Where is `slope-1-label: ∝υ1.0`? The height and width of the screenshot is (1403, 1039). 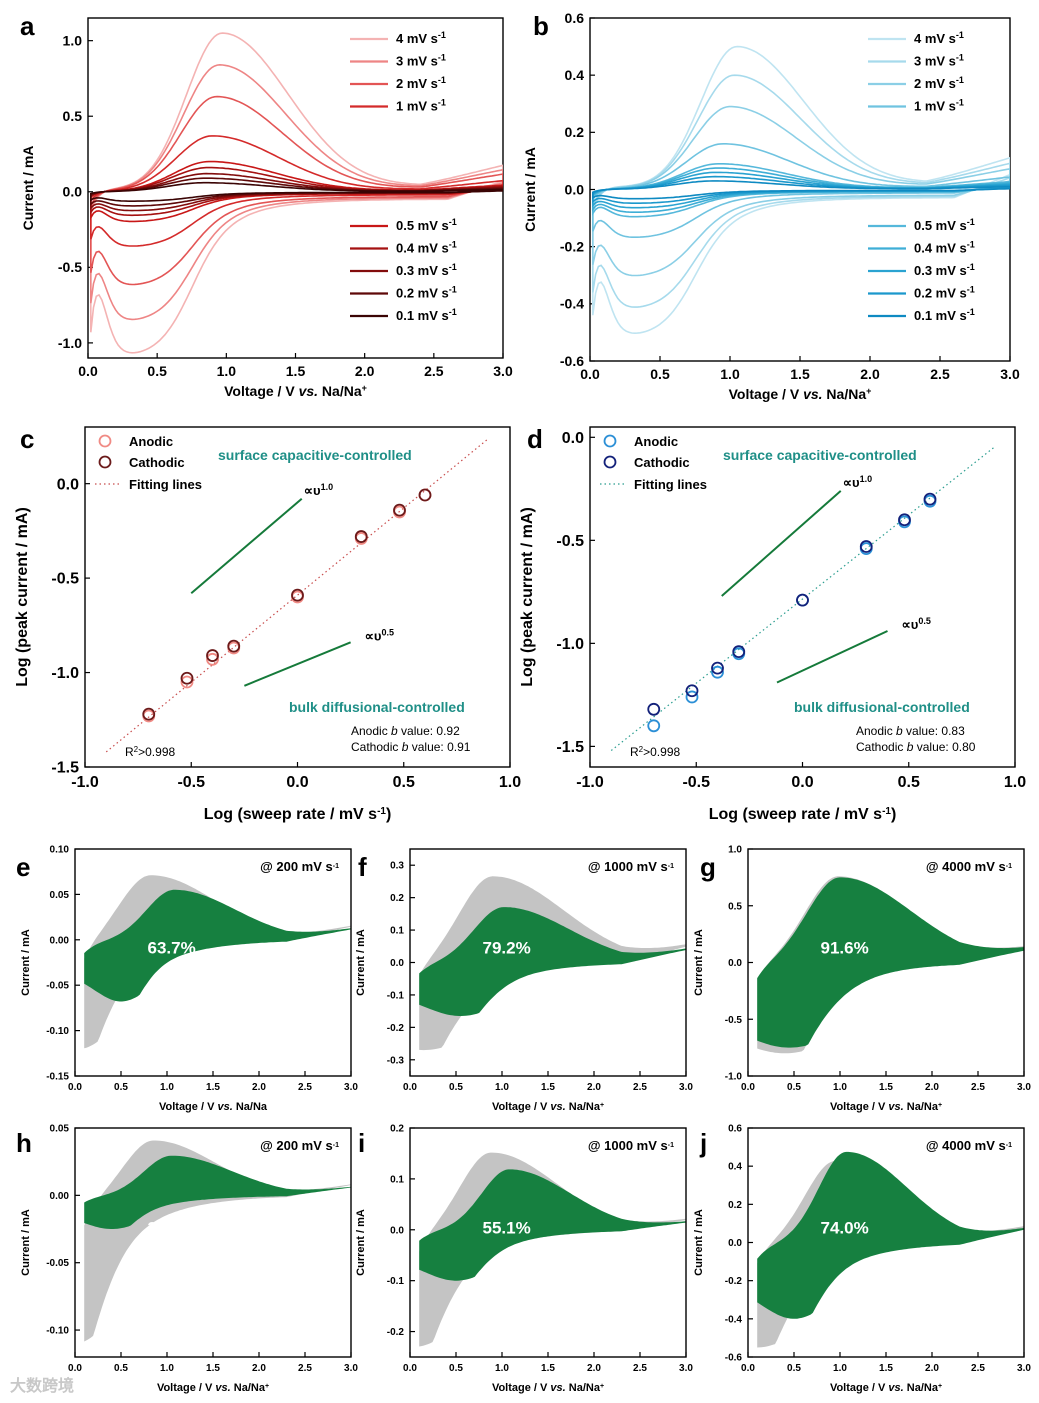 slope-1-label: ∝υ1.0 is located at coordinates (318, 490).